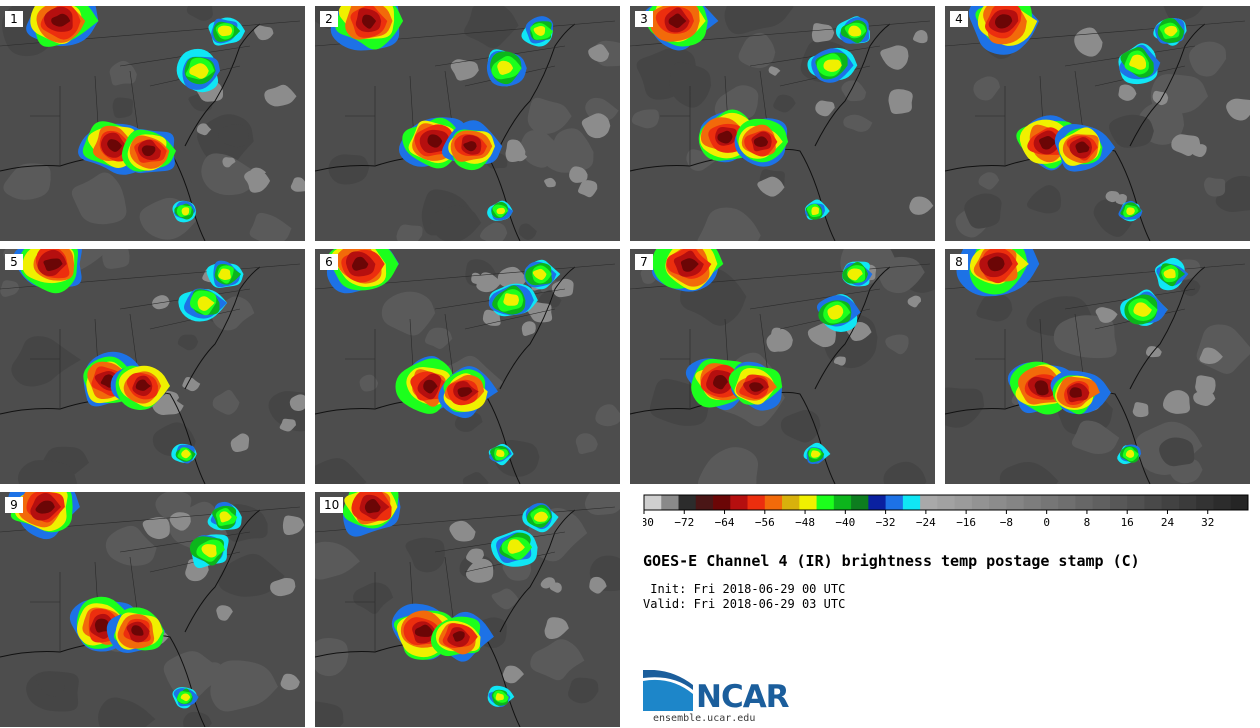 The height and width of the screenshot is (728, 1260). What do you see at coordinates (644, 262) in the screenshot?
I see `panel-number: 7` at bounding box center [644, 262].